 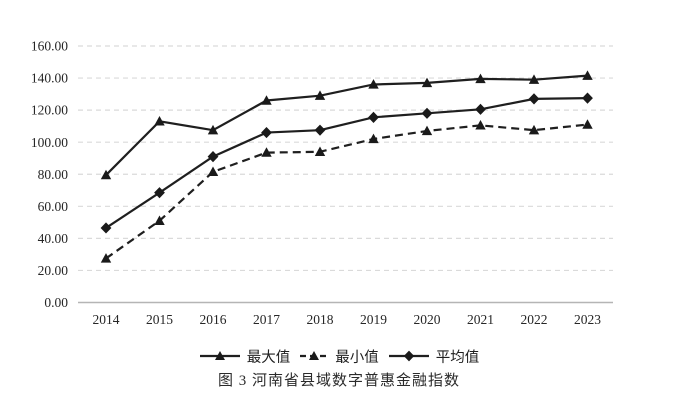 I want to click on x-axis-tick-label: 2015, so click(x=159, y=319).